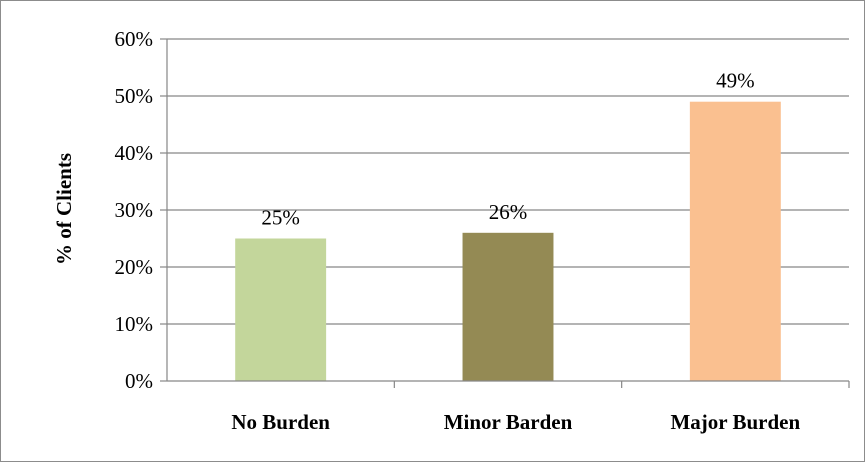 The height and width of the screenshot is (463, 865). Describe the element at coordinates (508, 212) in the screenshot. I see `data-label: 26%` at that location.